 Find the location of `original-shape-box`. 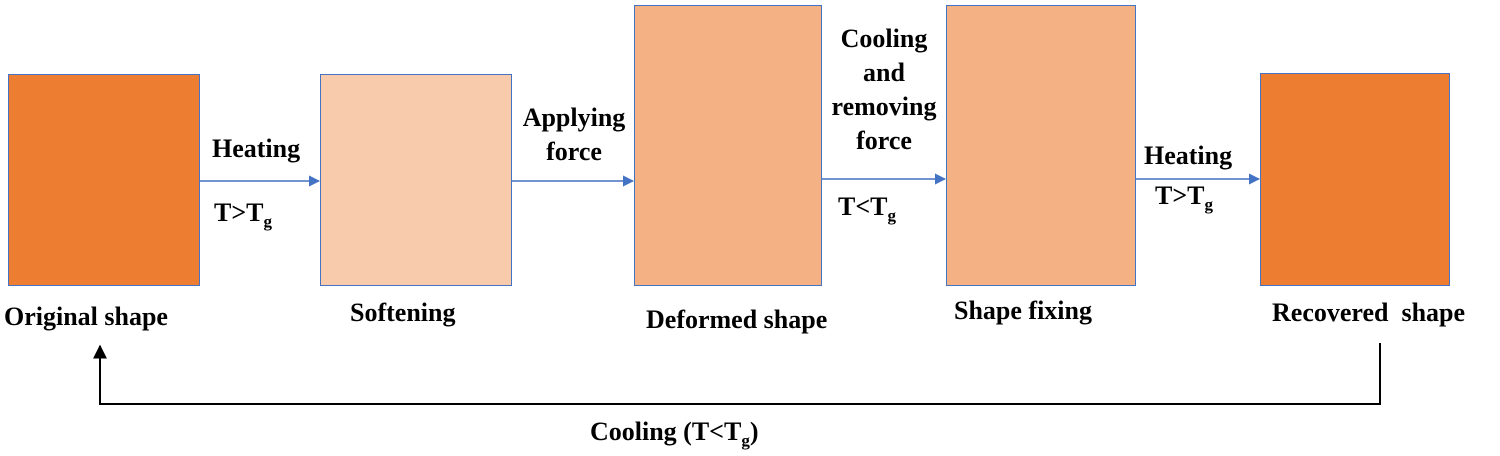

original-shape-box is located at coordinates (104, 180).